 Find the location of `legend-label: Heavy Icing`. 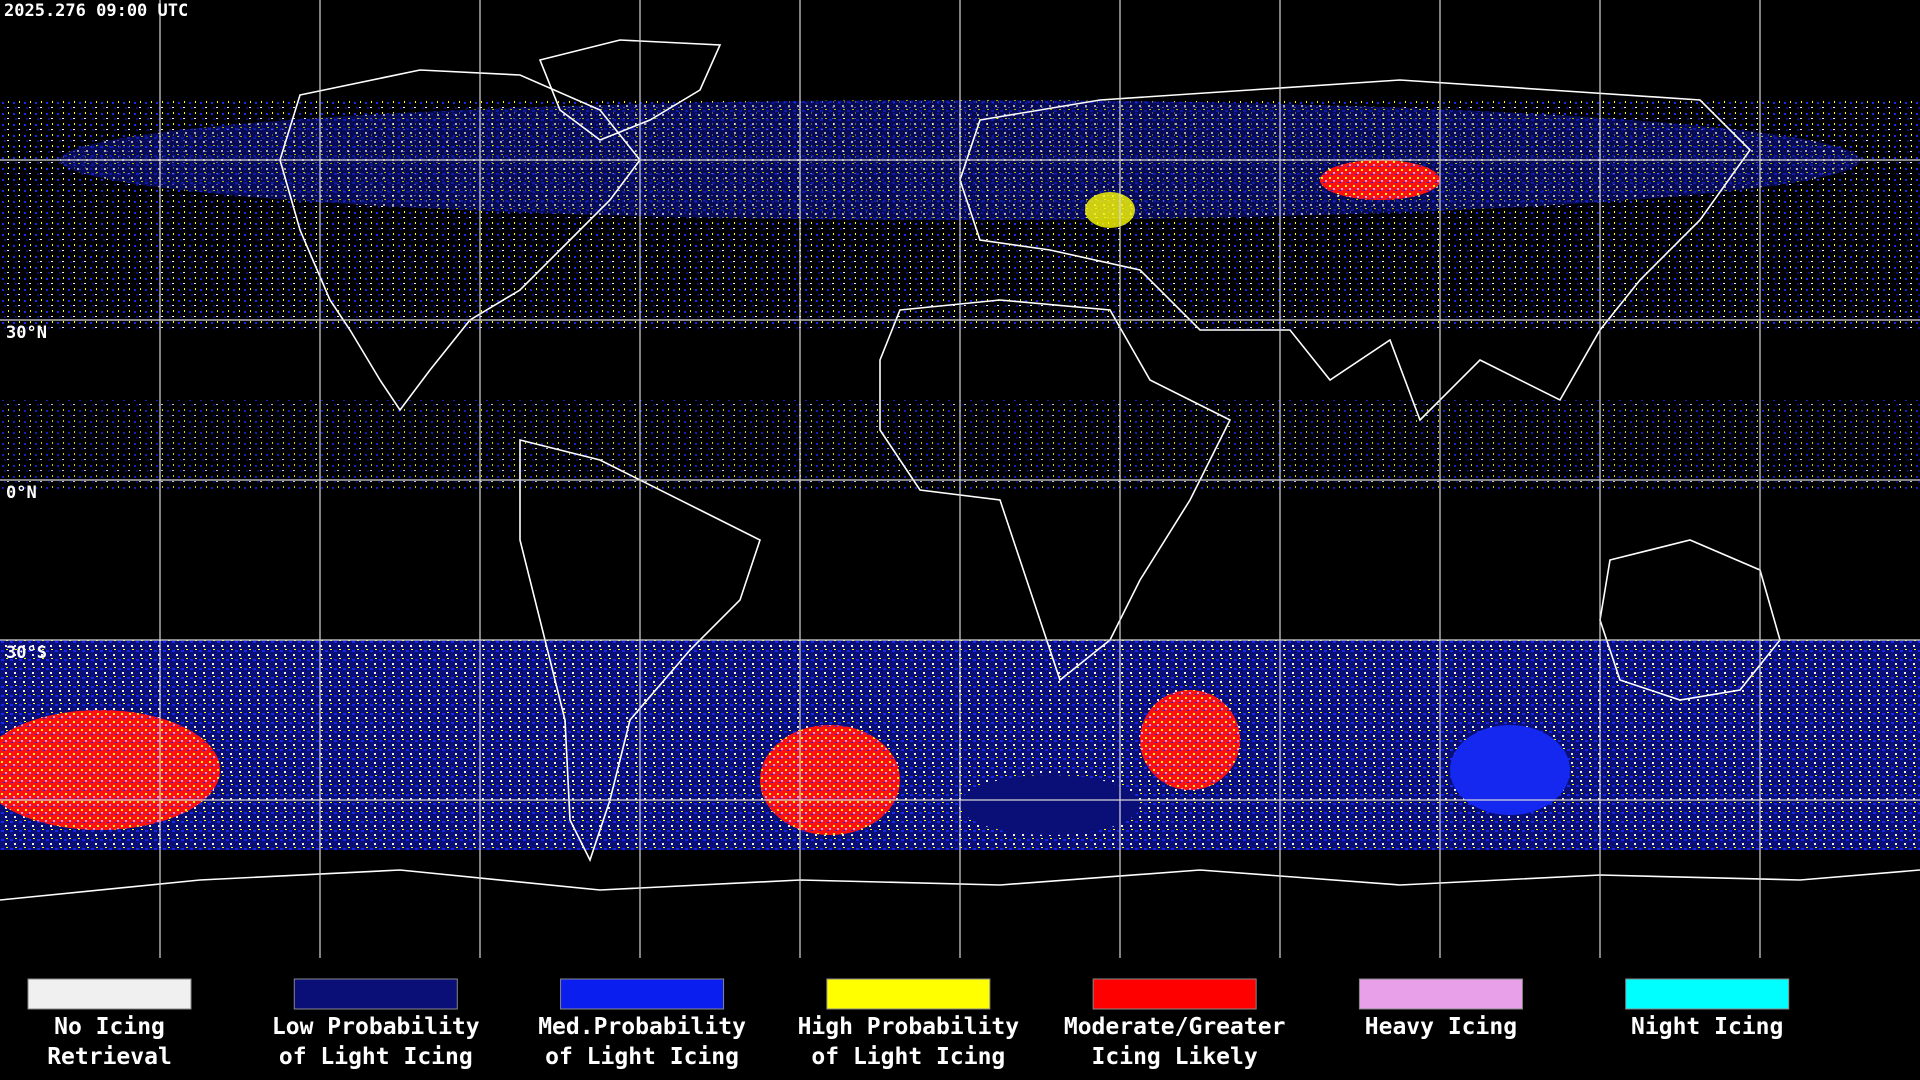

legend-label: Heavy Icing is located at coordinates (1441, 1027).